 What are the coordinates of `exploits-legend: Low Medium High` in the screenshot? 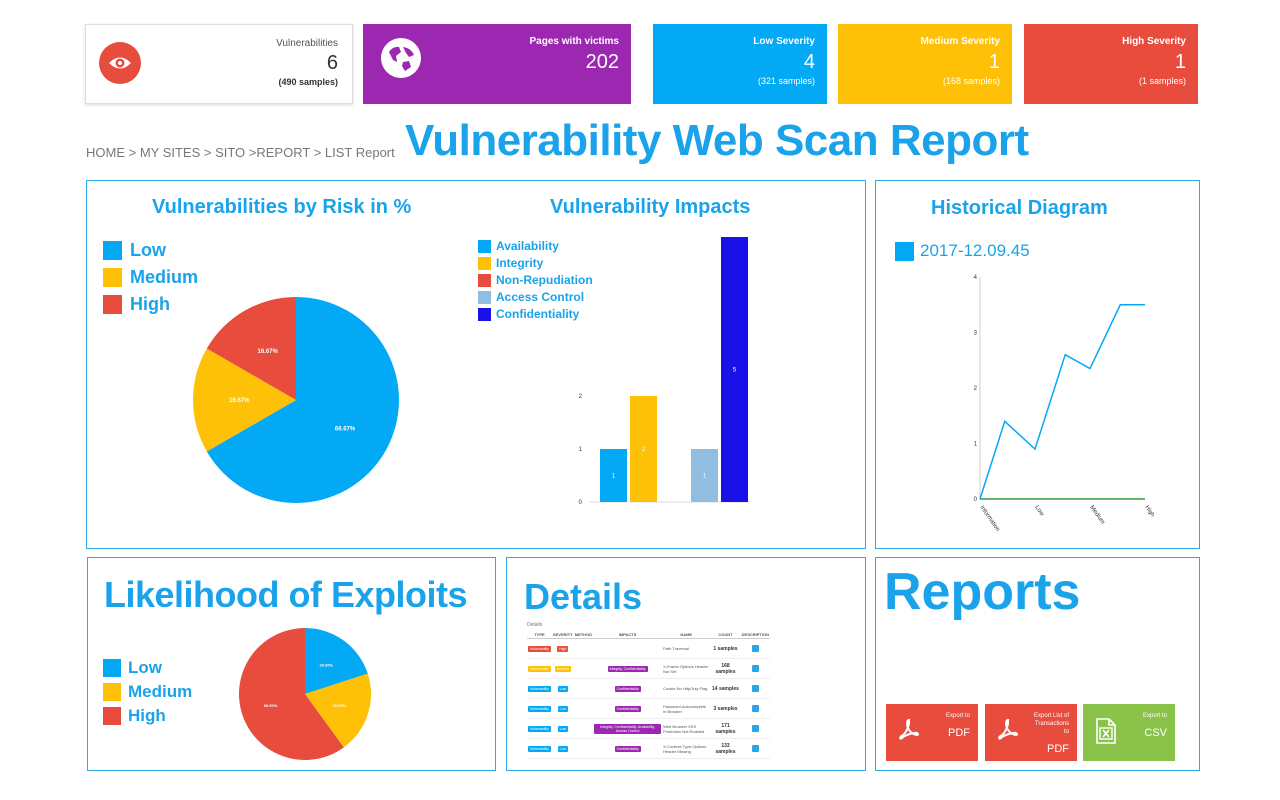 It's located at (147, 692).